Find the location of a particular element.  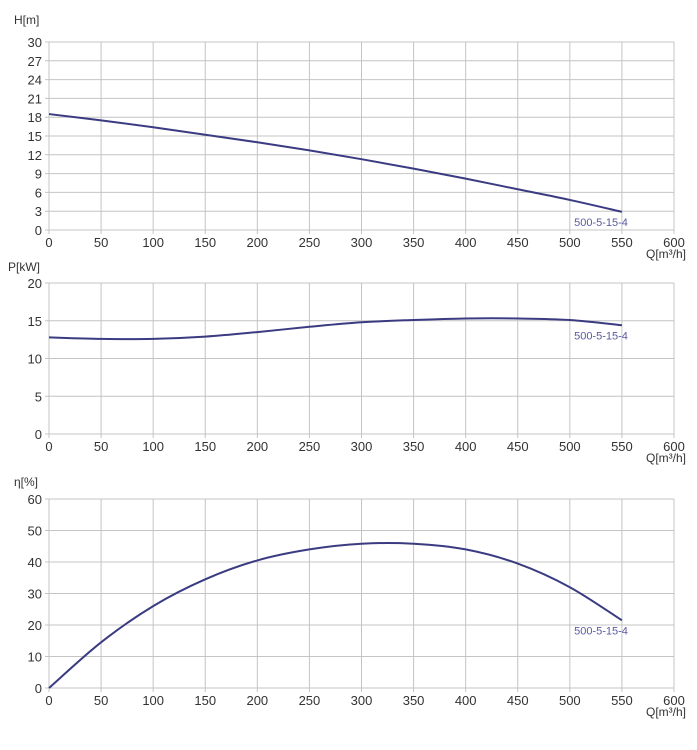

y-tick-label: 12 is located at coordinates (35, 155).